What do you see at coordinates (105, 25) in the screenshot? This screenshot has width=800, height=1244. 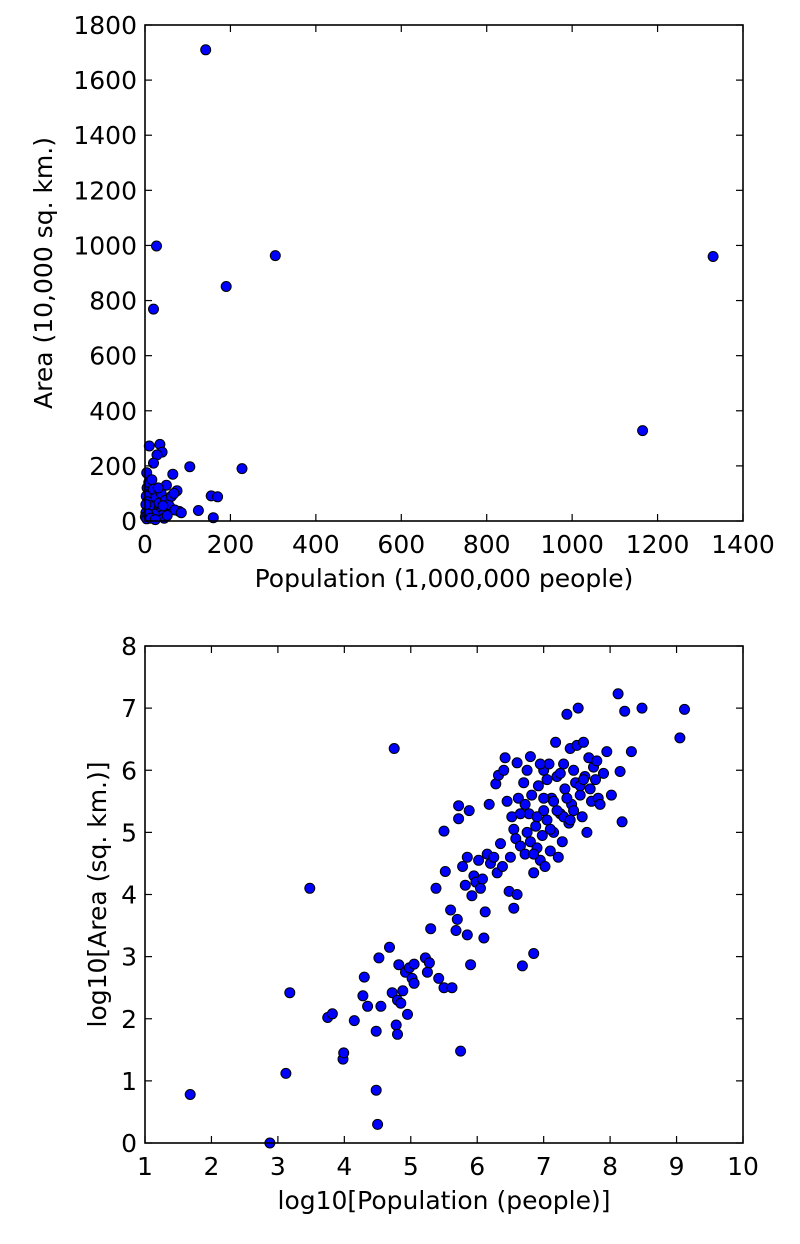 I see `y-tick-label: 1800` at bounding box center [105, 25].